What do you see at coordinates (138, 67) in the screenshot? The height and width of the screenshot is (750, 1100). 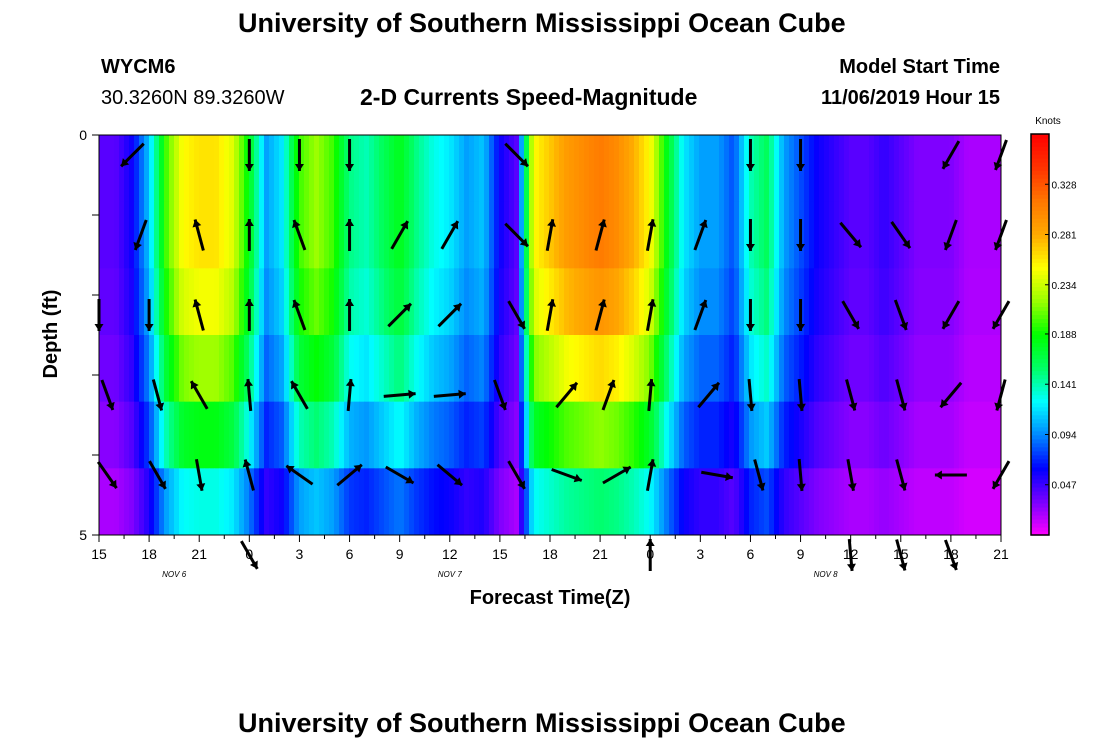 I see `station-id: WYCM6` at bounding box center [138, 67].